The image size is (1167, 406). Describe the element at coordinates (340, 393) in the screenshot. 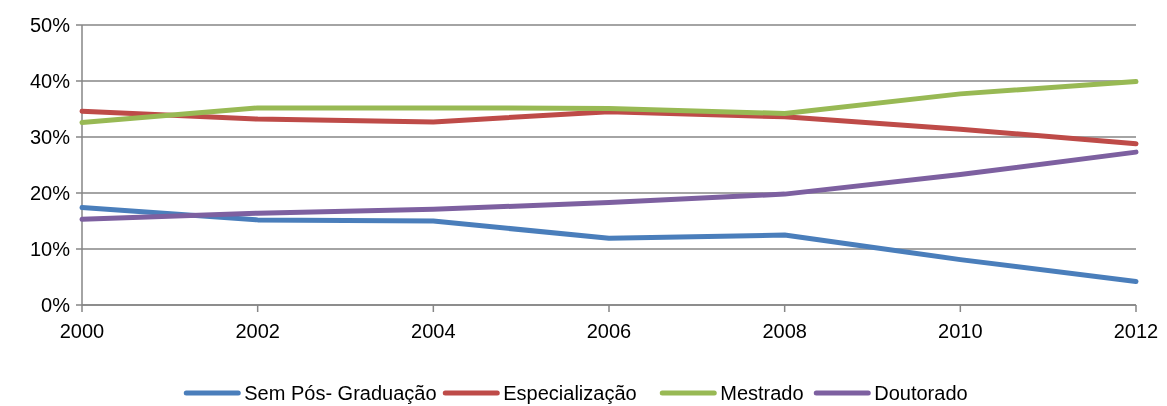

I see `legend-label: Sem Pós- Graduação` at that location.